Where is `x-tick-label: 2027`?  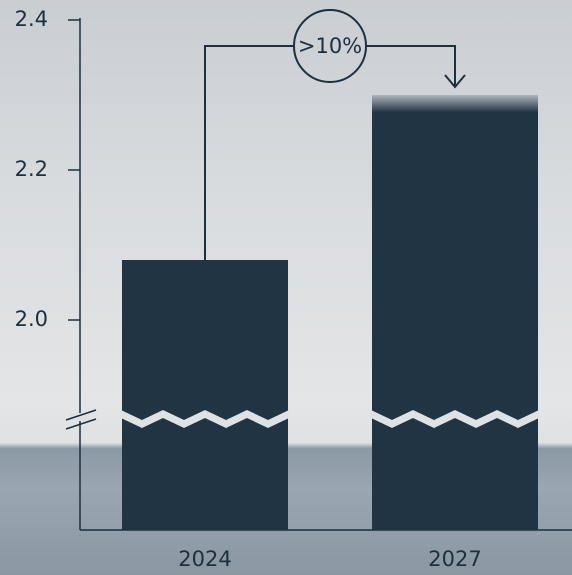 x-tick-label: 2027 is located at coordinates (454, 559).